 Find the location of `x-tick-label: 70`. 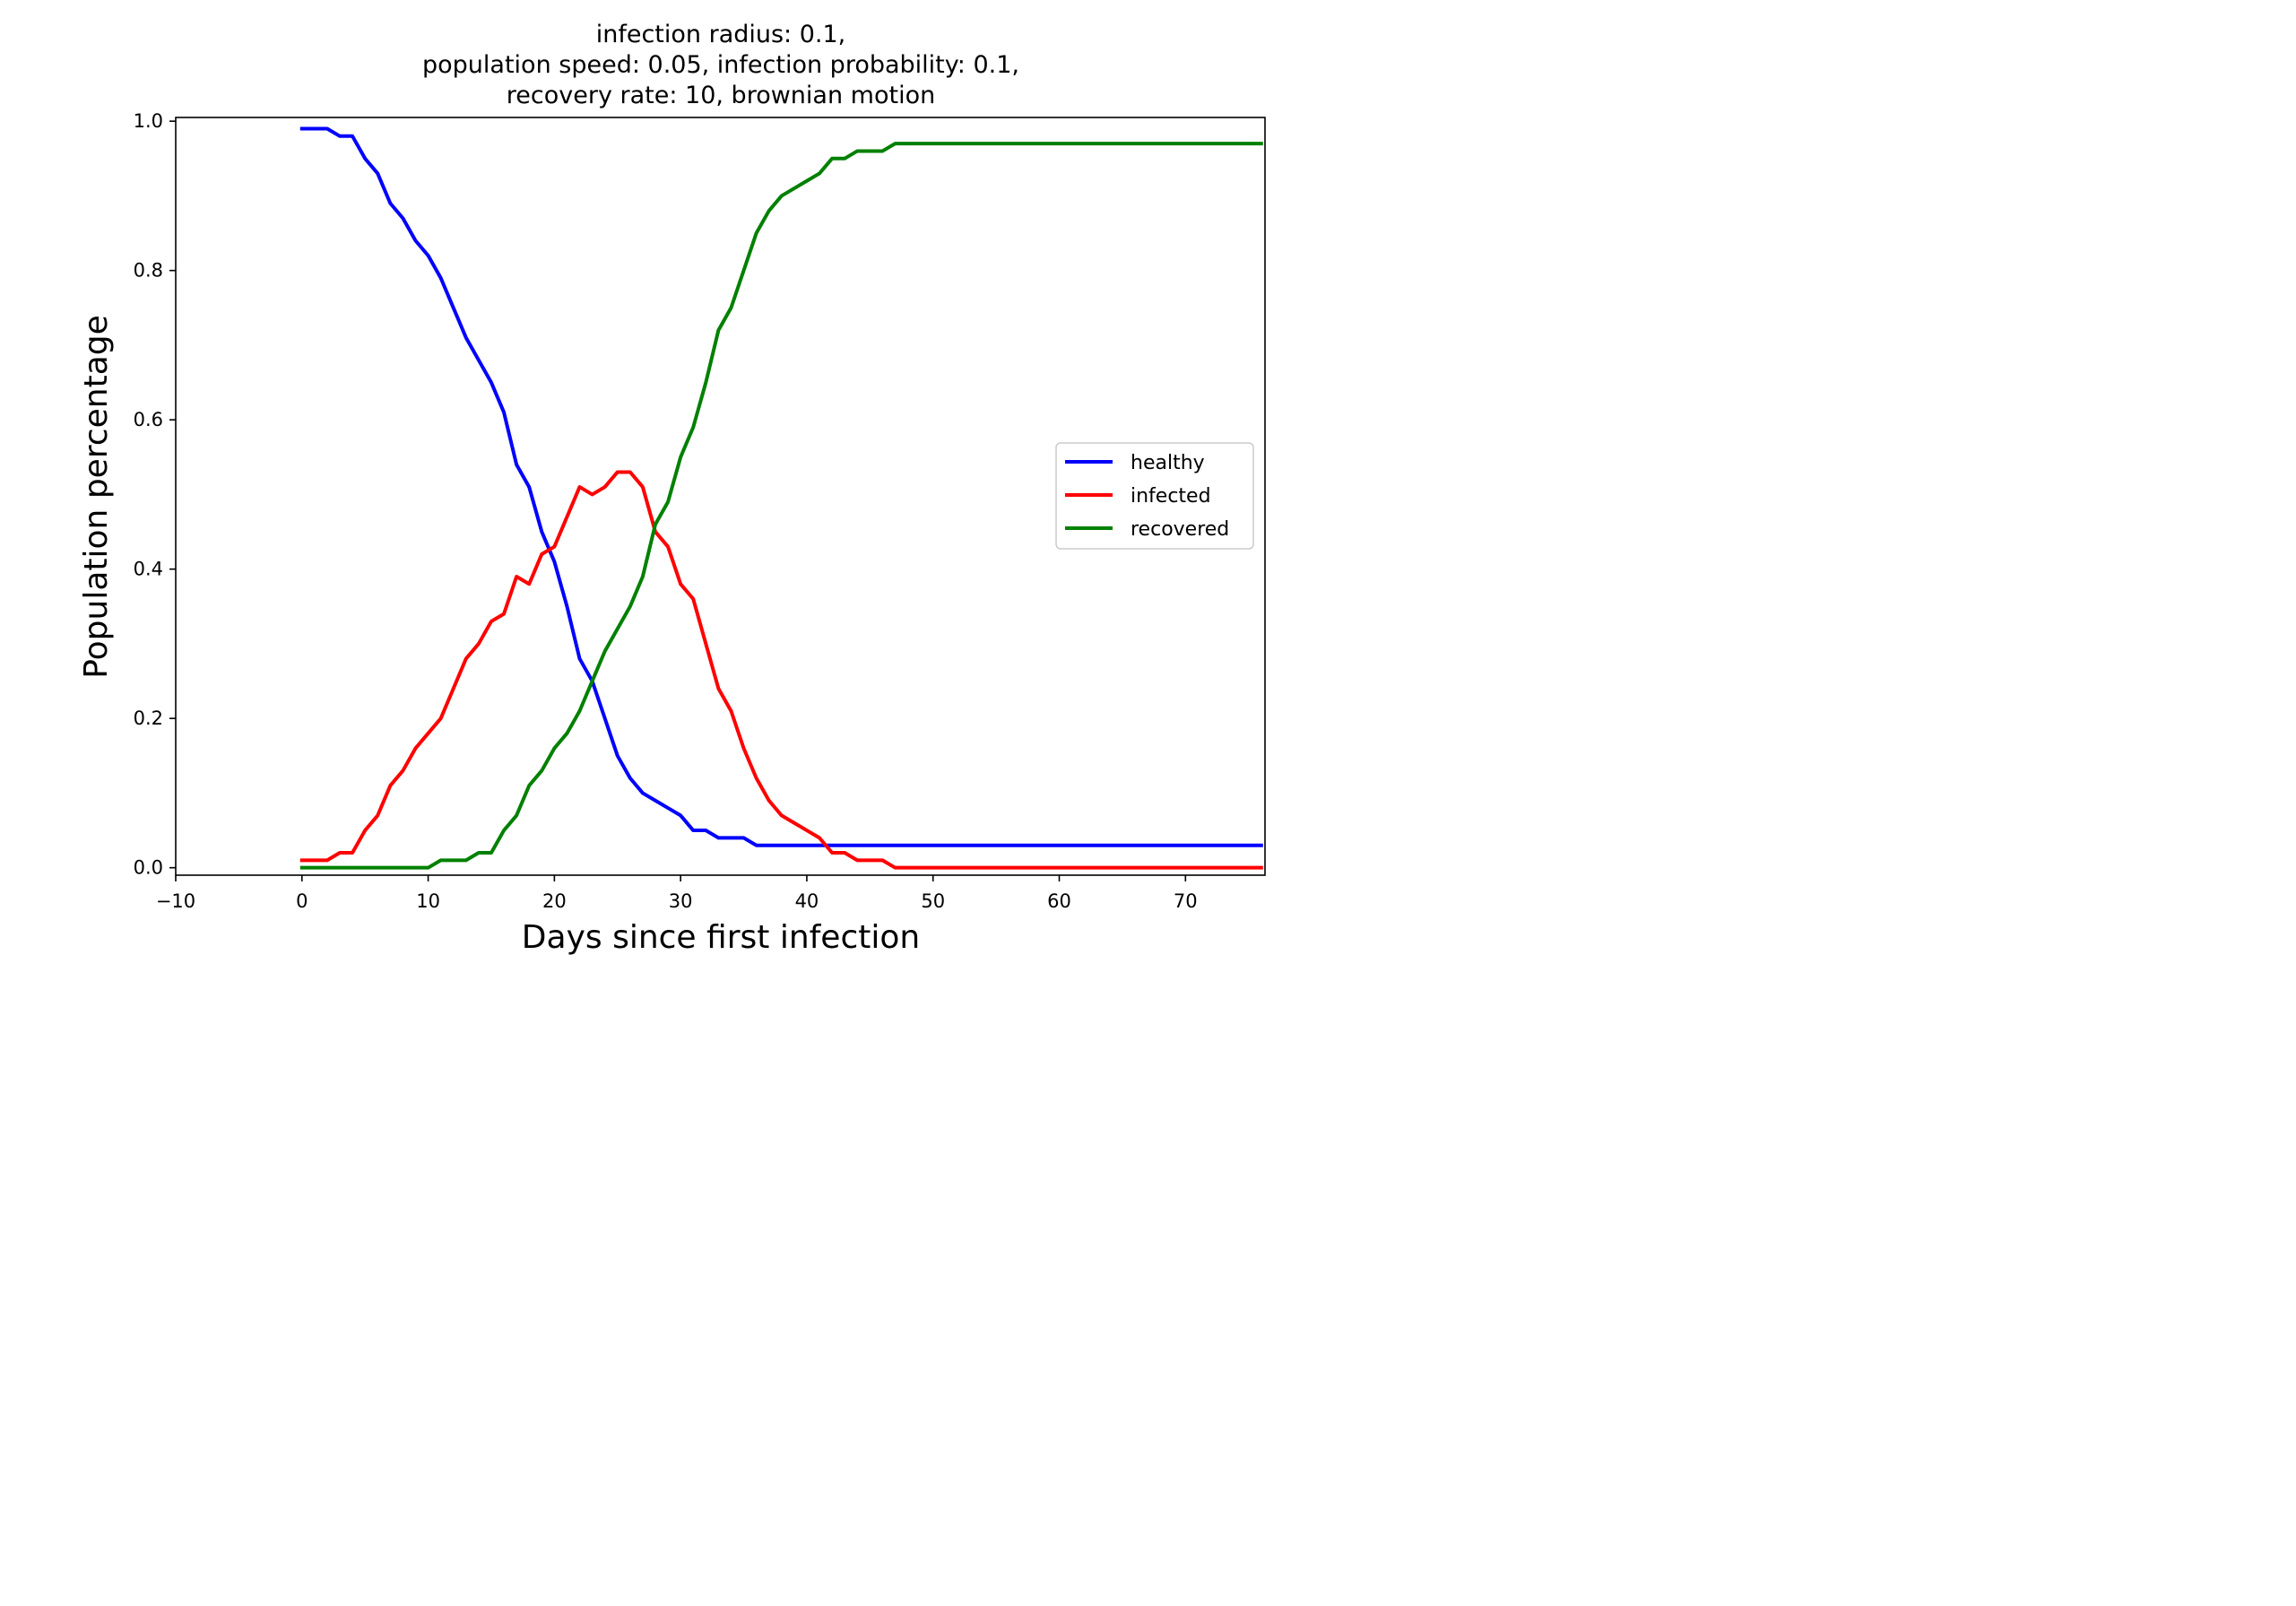

x-tick-label: 70 is located at coordinates (1186, 901).